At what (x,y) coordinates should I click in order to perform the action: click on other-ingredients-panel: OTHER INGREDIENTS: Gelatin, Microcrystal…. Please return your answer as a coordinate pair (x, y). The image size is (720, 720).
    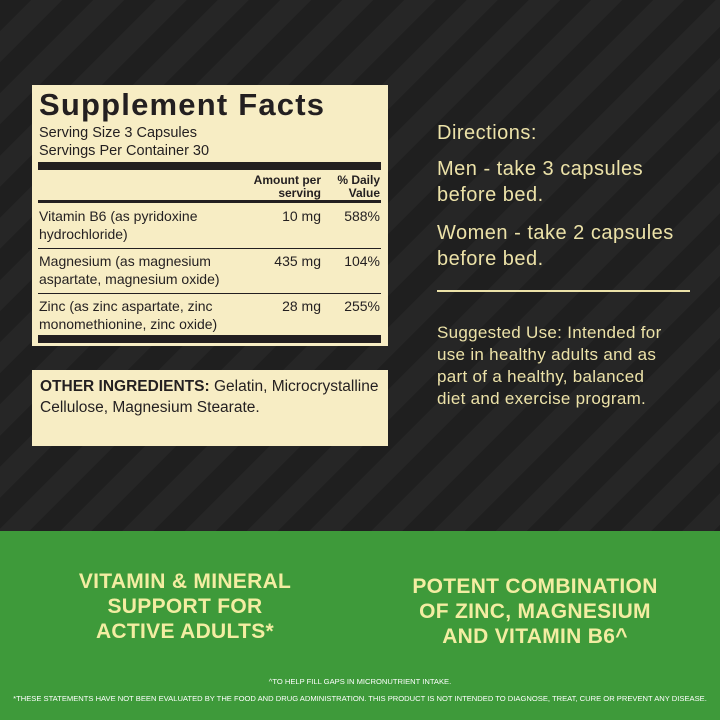
    Looking at the image, I should click on (210, 408).